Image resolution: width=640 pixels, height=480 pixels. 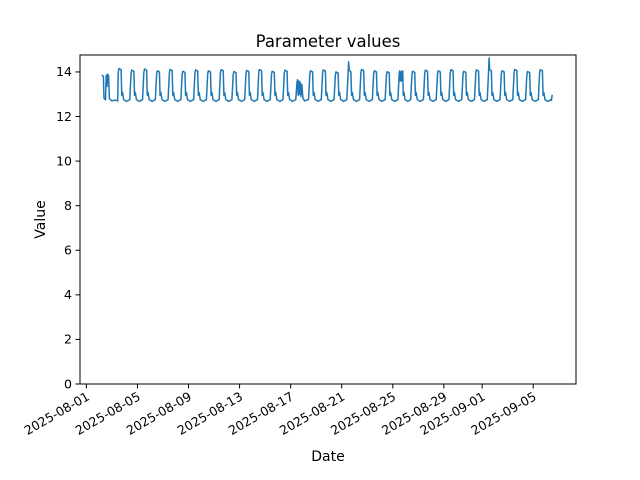 I want to click on y-axis-label: Value, so click(x=41, y=219).